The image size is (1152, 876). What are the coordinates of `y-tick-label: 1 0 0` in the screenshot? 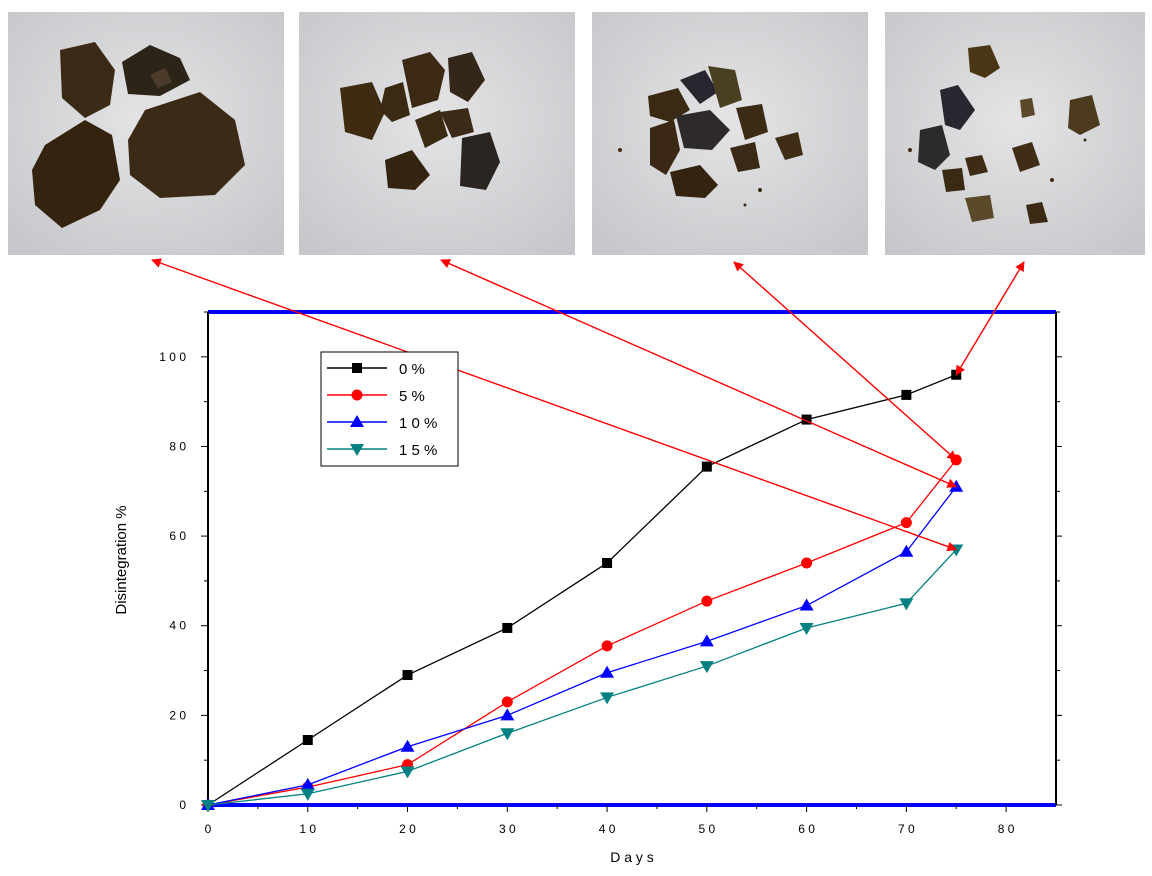 It's located at (172, 357).